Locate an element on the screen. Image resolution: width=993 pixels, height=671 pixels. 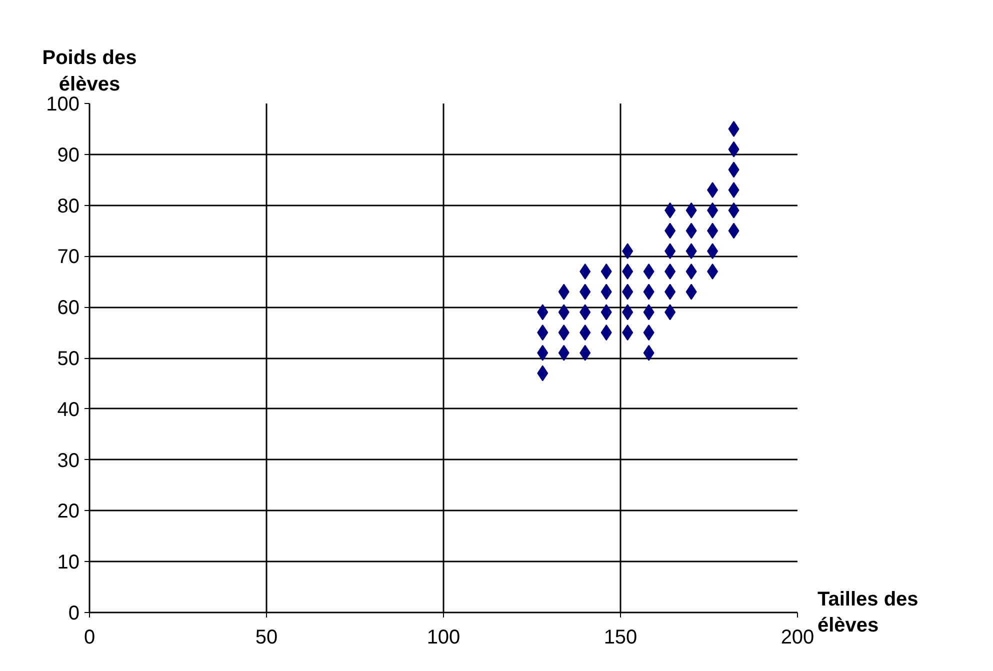
x-axis-title: Tailles des élèves is located at coordinates (868, 612).